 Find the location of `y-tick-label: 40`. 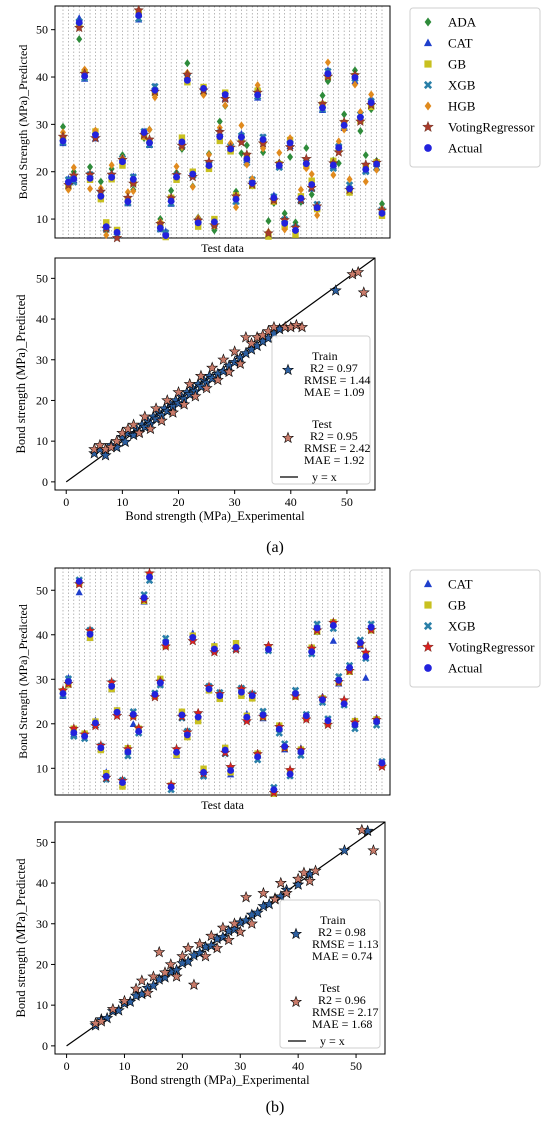

y-tick-label: 40 is located at coordinates (42, 883).